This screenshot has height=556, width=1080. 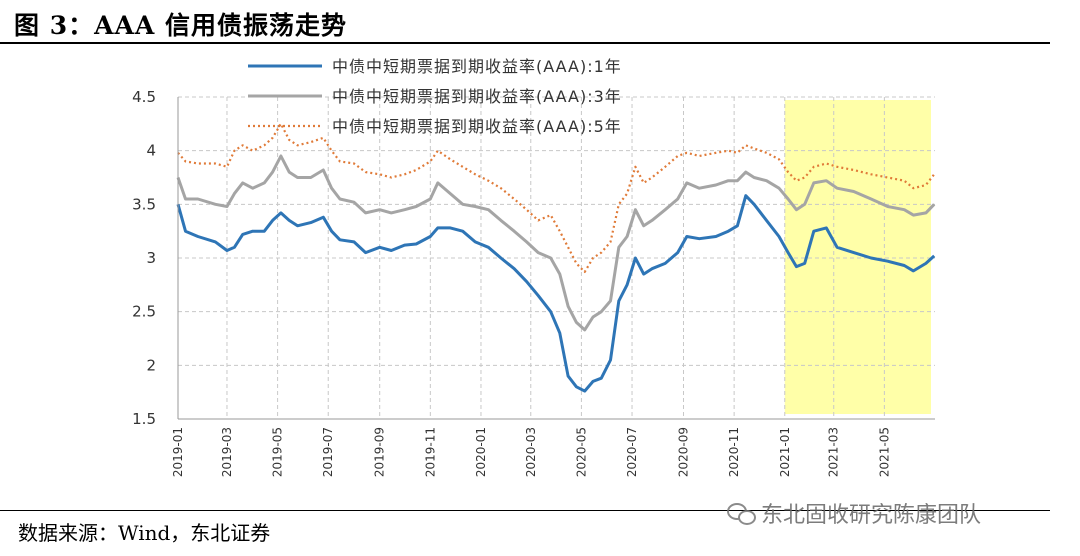 I want to click on x-tick-label: 2020-01, so click(x=481, y=452).